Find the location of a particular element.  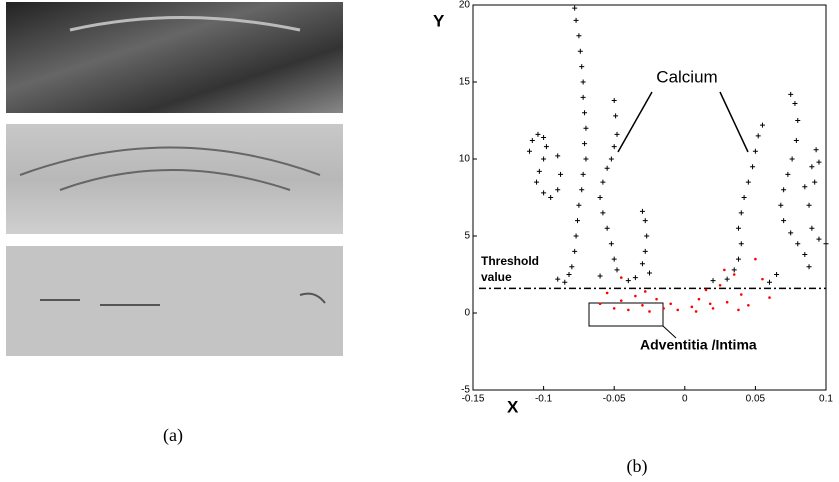

x-tick-label: -0.15 is located at coordinates (473, 399).